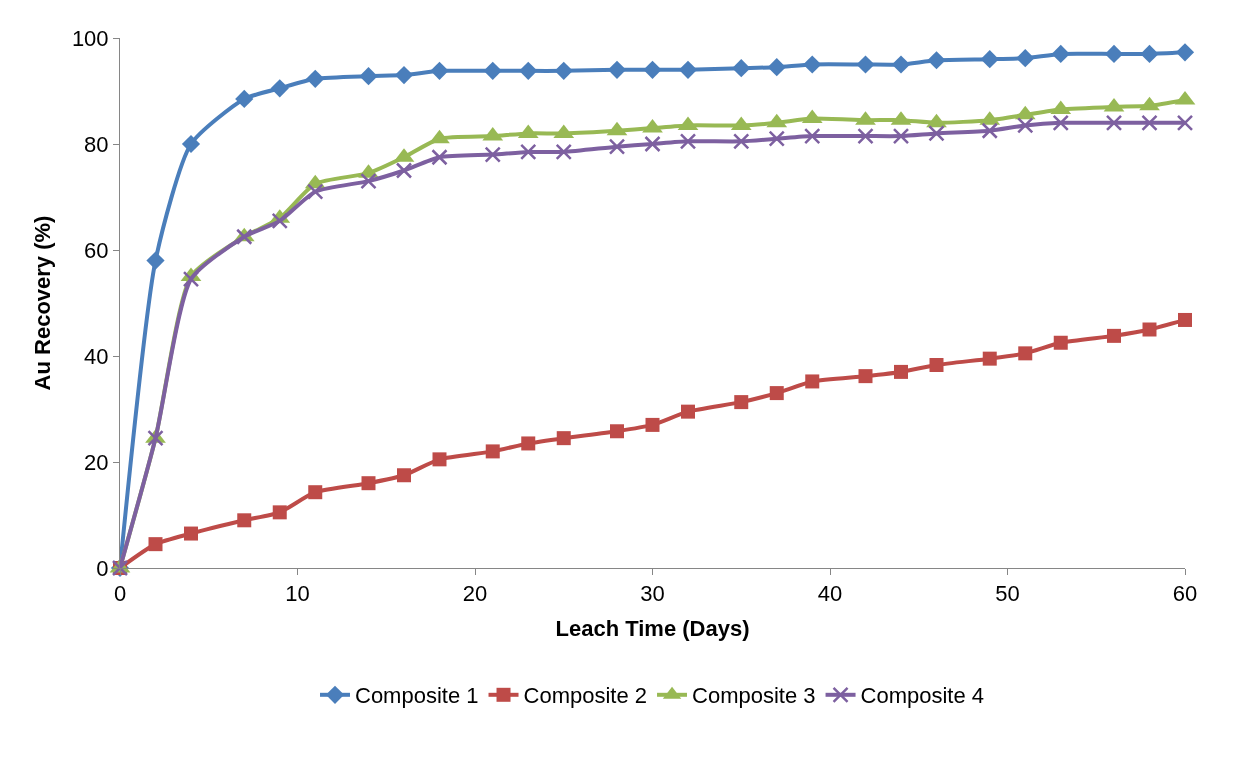 The width and height of the screenshot is (1240, 758). Describe the element at coordinates (96, 250) in the screenshot. I see `y-tick-label: 60` at that location.